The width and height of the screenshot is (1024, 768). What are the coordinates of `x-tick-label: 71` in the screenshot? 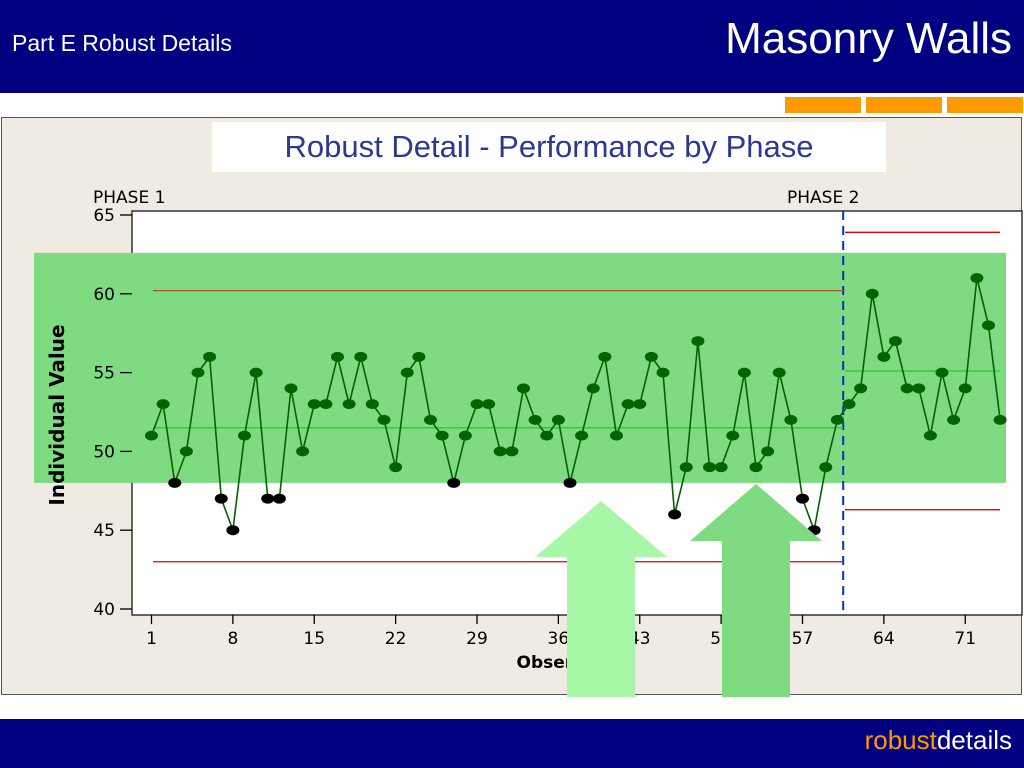 It's located at (965, 639).